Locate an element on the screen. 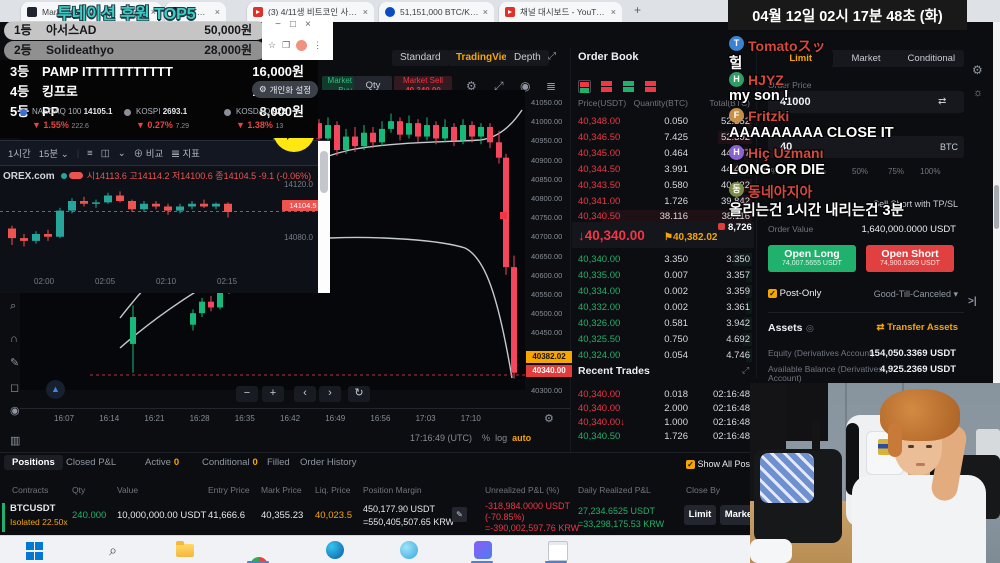  positions-tab-order-history: Order History is located at coordinates (328, 462).